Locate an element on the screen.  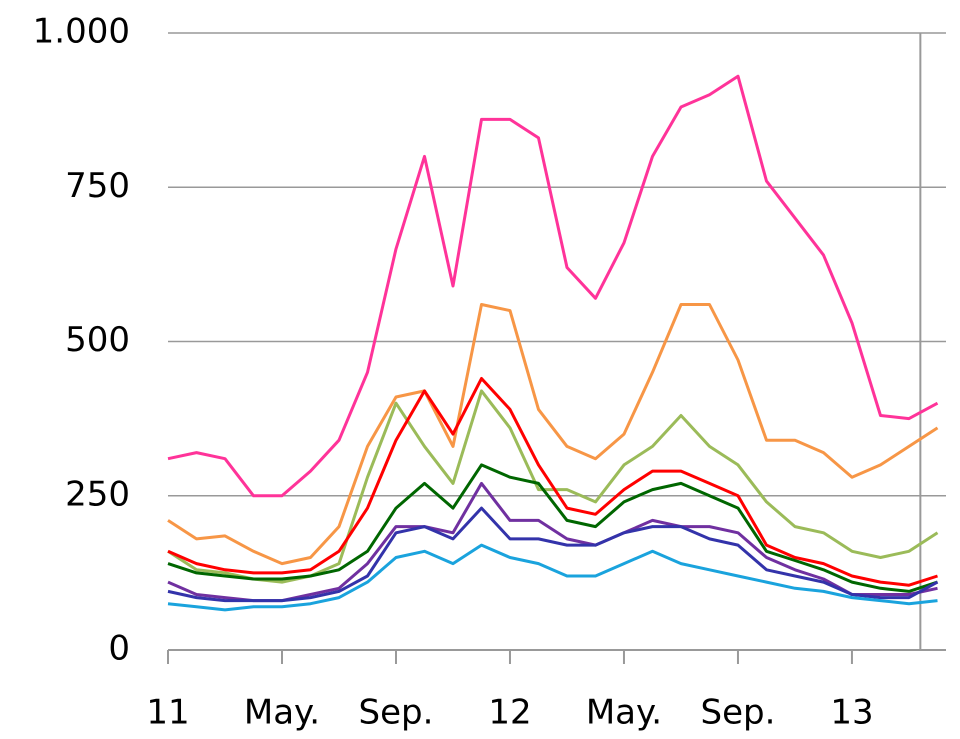
y-tick-label: 750 is located at coordinates (97, 186).